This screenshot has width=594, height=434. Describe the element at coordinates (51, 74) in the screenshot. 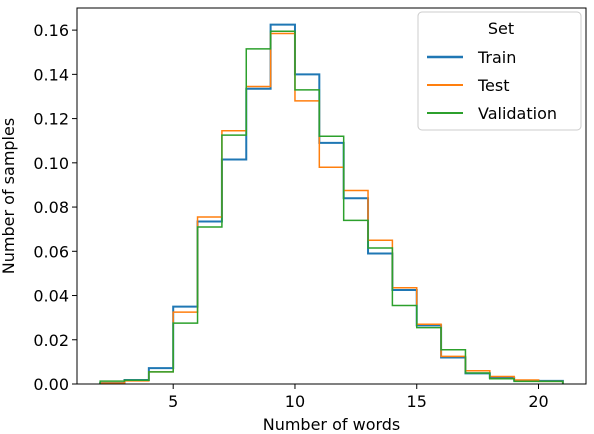

I see `y-tick-label: 0.14` at that location.